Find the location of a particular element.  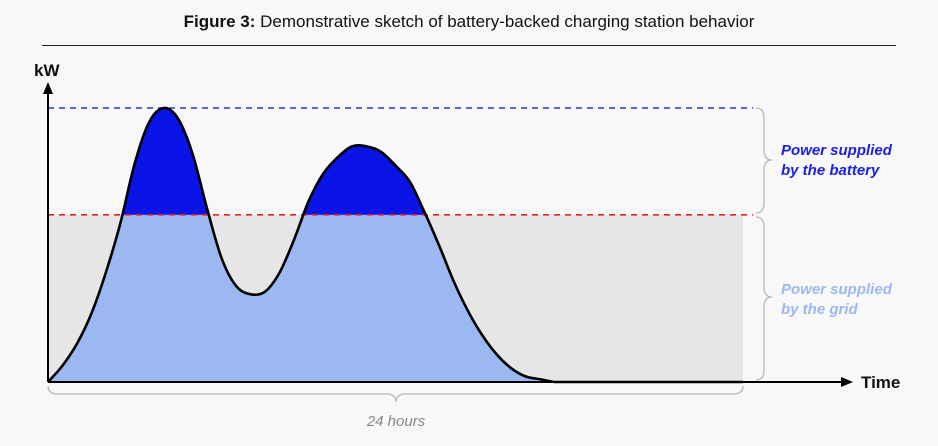

x-axis-arrow is located at coordinates (847, 382).